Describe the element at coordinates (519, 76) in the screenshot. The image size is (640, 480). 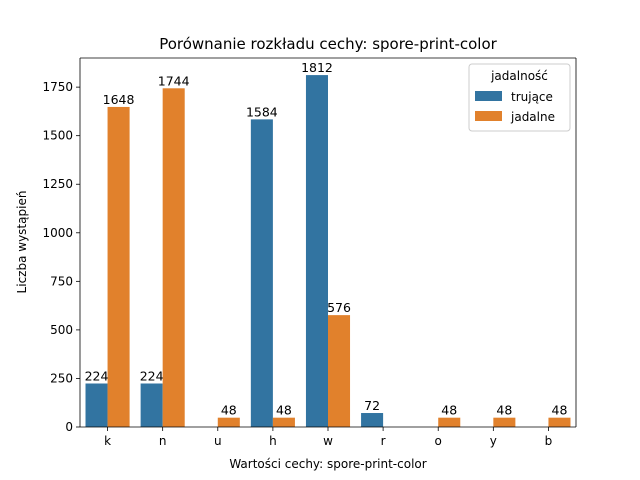
I see `legend-title: jadalność` at that location.